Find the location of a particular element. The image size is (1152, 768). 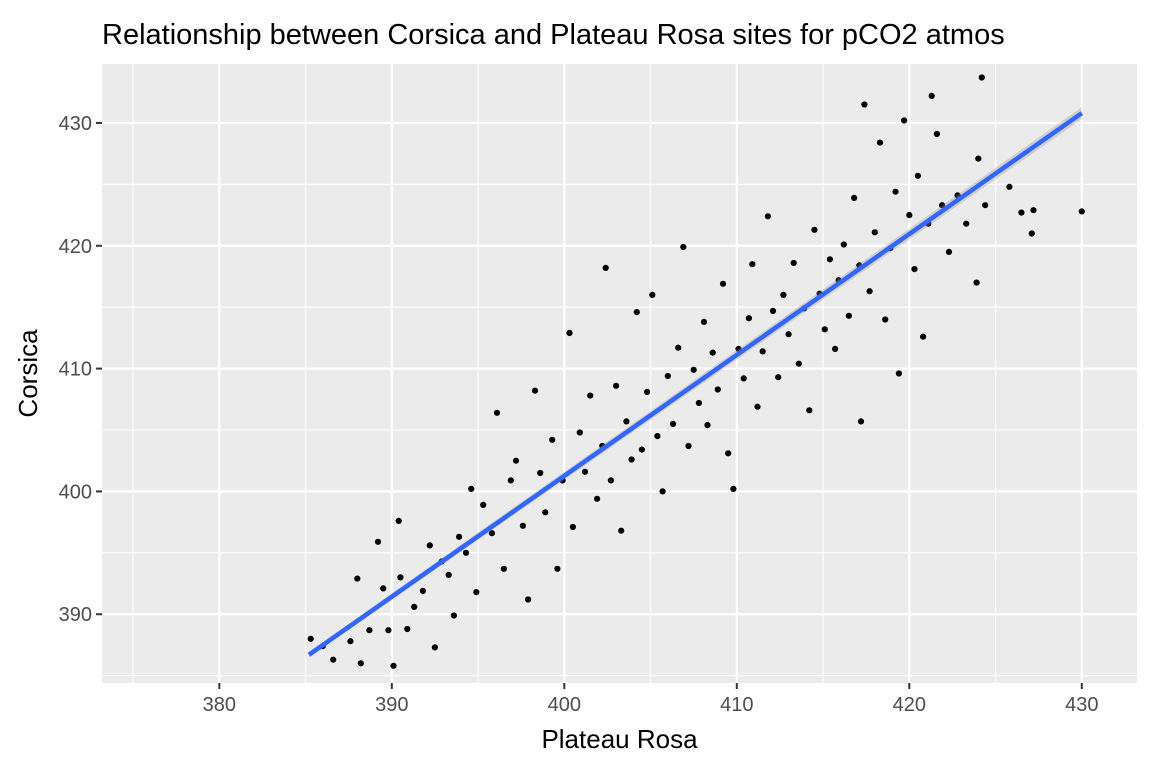

x-tick-label: 420 is located at coordinates (909, 705).